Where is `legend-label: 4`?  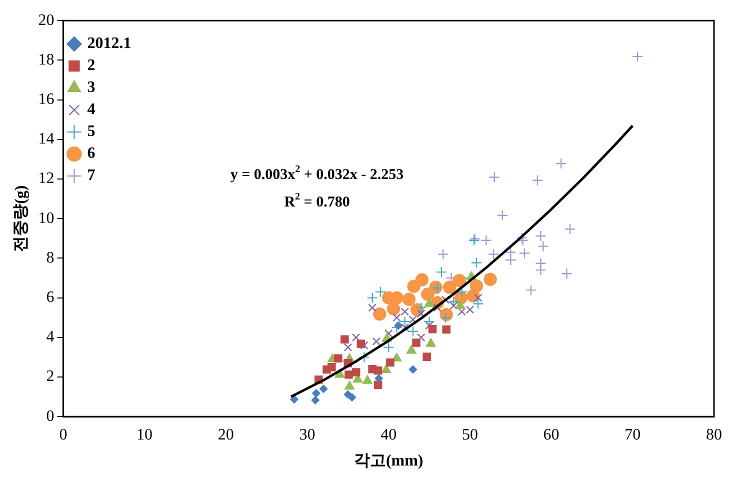
legend-label: 4 is located at coordinates (91, 109).